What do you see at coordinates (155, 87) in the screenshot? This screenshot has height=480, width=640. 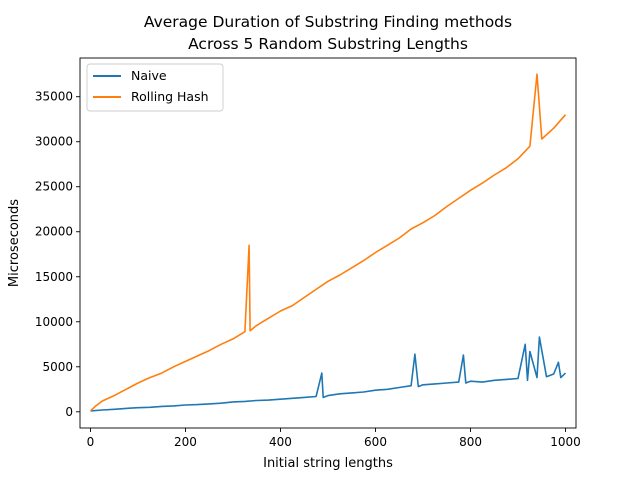 I see `legend: Naive Rolling Hash` at bounding box center [155, 87].